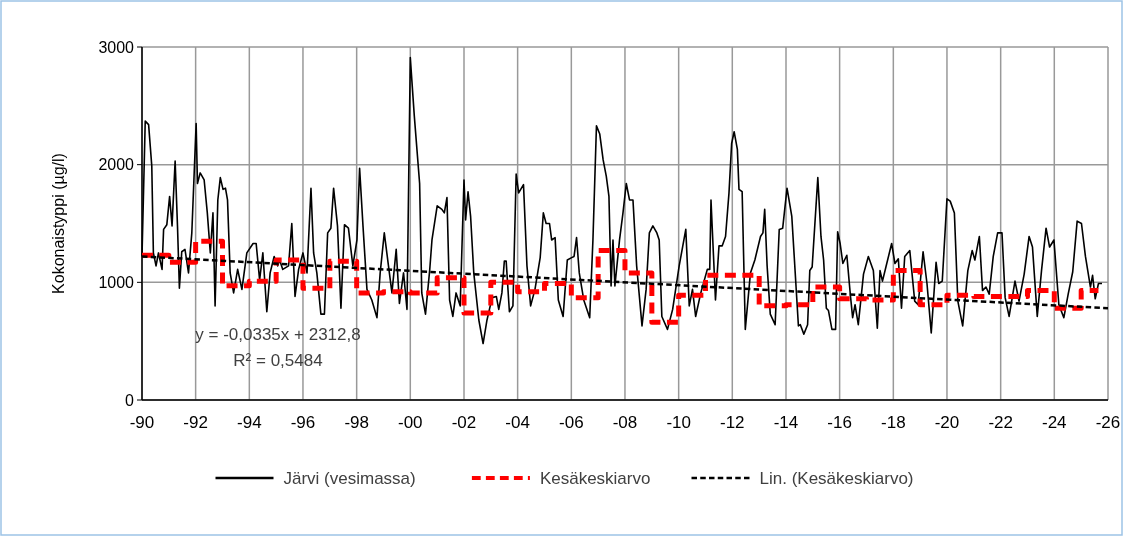 Image resolution: width=1131 pixels, height=536 pixels. What do you see at coordinates (249, 422) in the screenshot?
I see `x-tick-label: -94` at bounding box center [249, 422].